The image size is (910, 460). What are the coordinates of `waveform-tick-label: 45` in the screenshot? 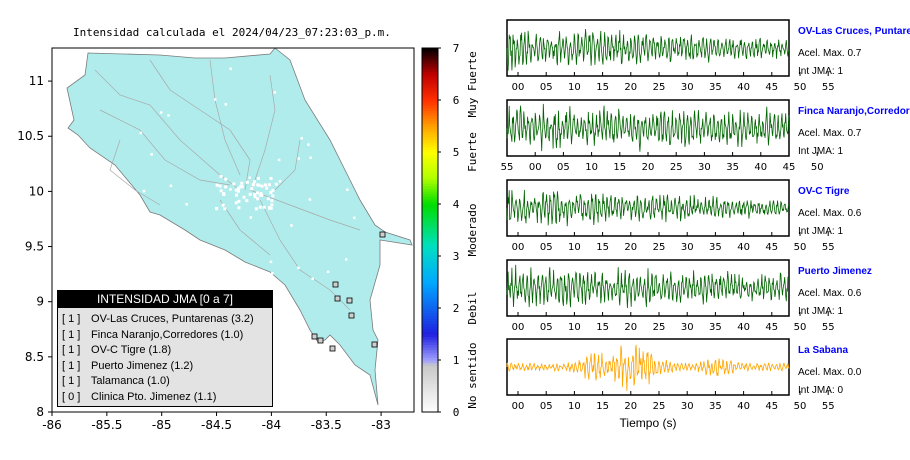 It's located at (771, 327).